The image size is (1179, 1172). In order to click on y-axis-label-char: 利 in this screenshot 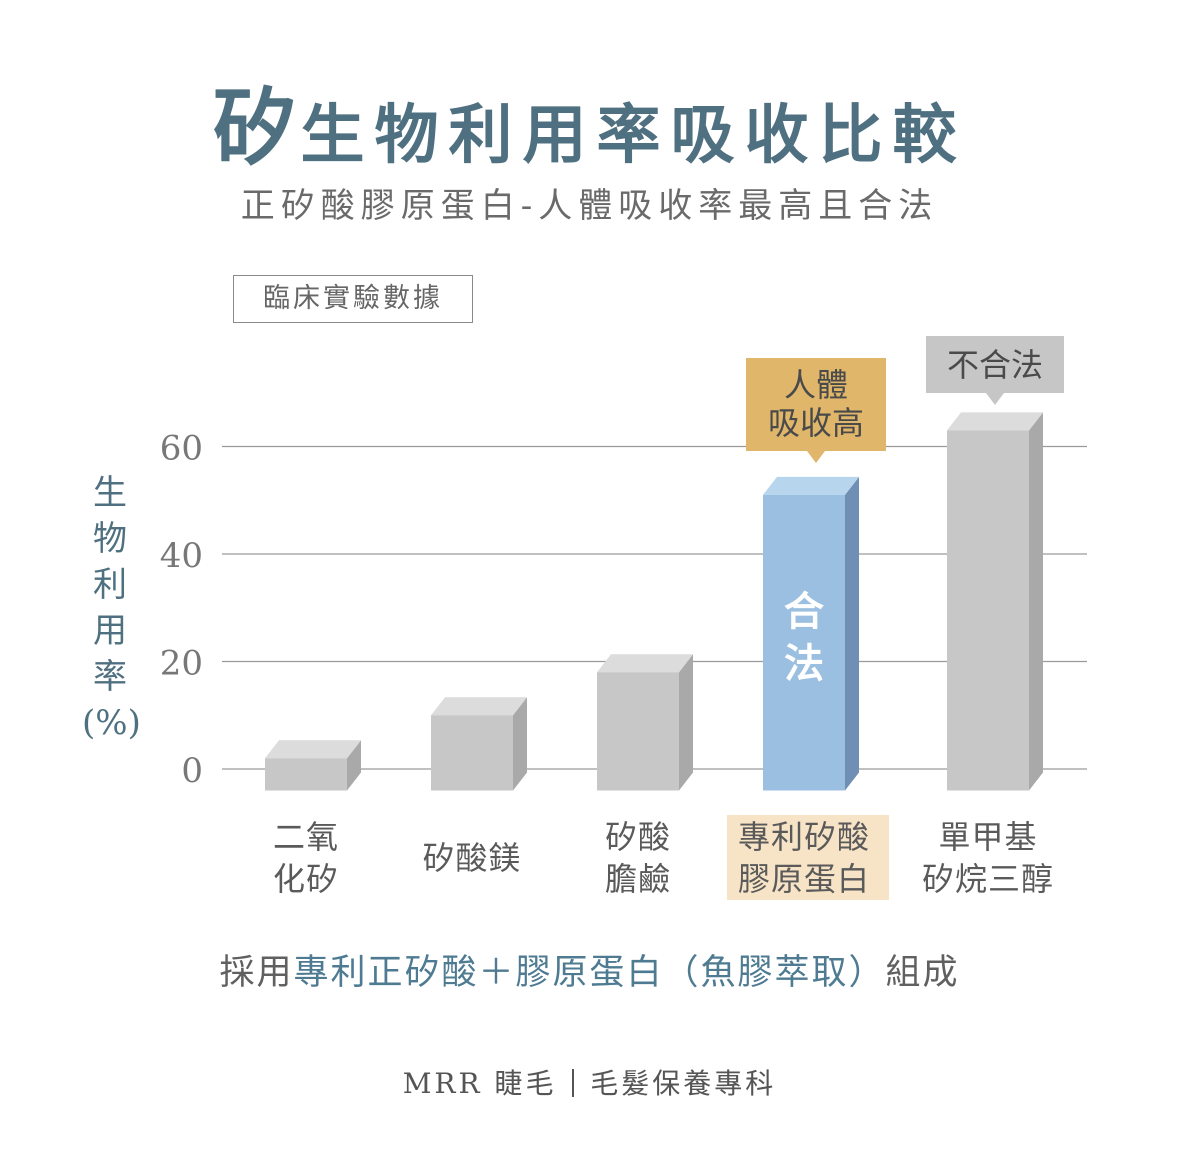, I will do `click(110, 585)`.